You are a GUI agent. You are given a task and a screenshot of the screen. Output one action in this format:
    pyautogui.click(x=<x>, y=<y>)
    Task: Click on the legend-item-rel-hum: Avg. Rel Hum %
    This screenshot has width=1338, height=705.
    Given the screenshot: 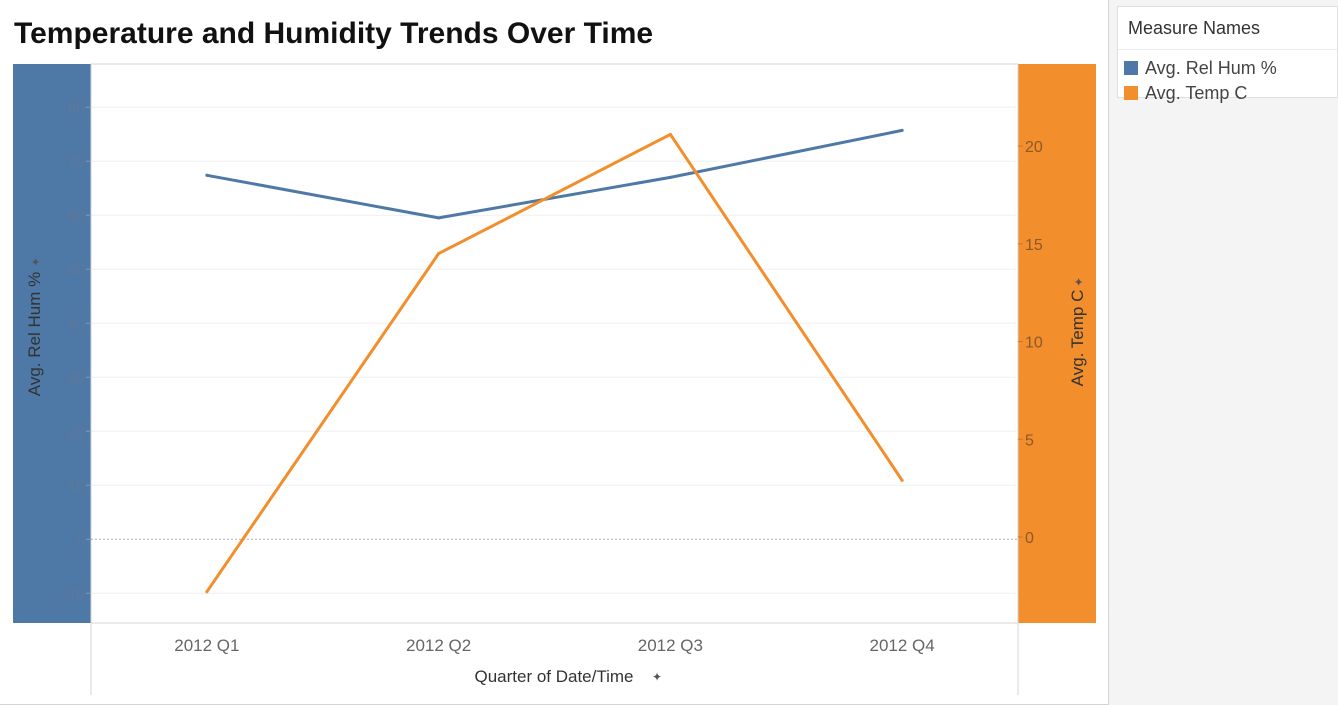 What is the action you would take?
    pyautogui.click(x=1229, y=68)
    